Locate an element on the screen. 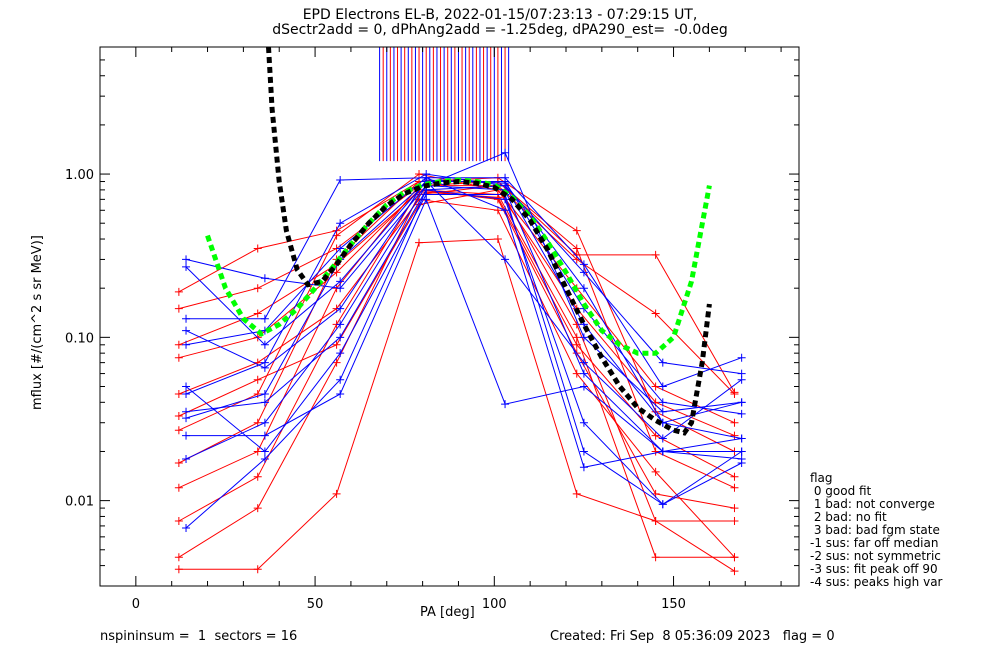 The image size is (1000, 650). flag-legend-heading: flag is located at coordinates (821, 478).